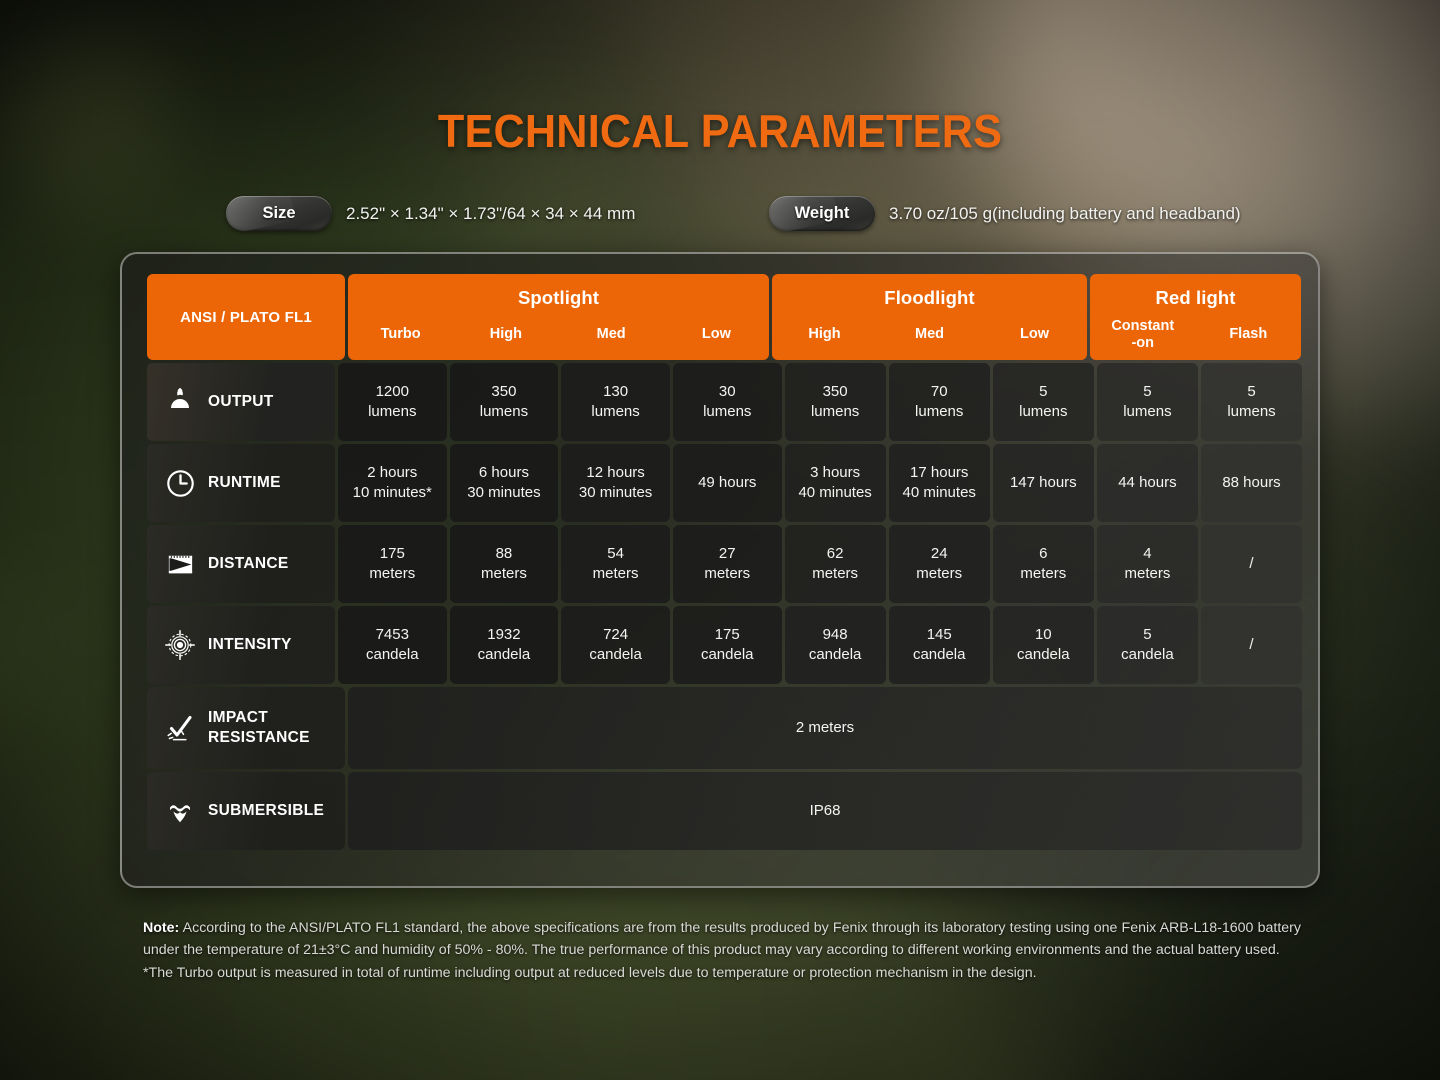 The height and width of the screenshot is (1080, 1440). Describe the element at coordinates (939, 402) in the screenshot. I see `cell-output-floodlight-med: 70 lumens` at that location.